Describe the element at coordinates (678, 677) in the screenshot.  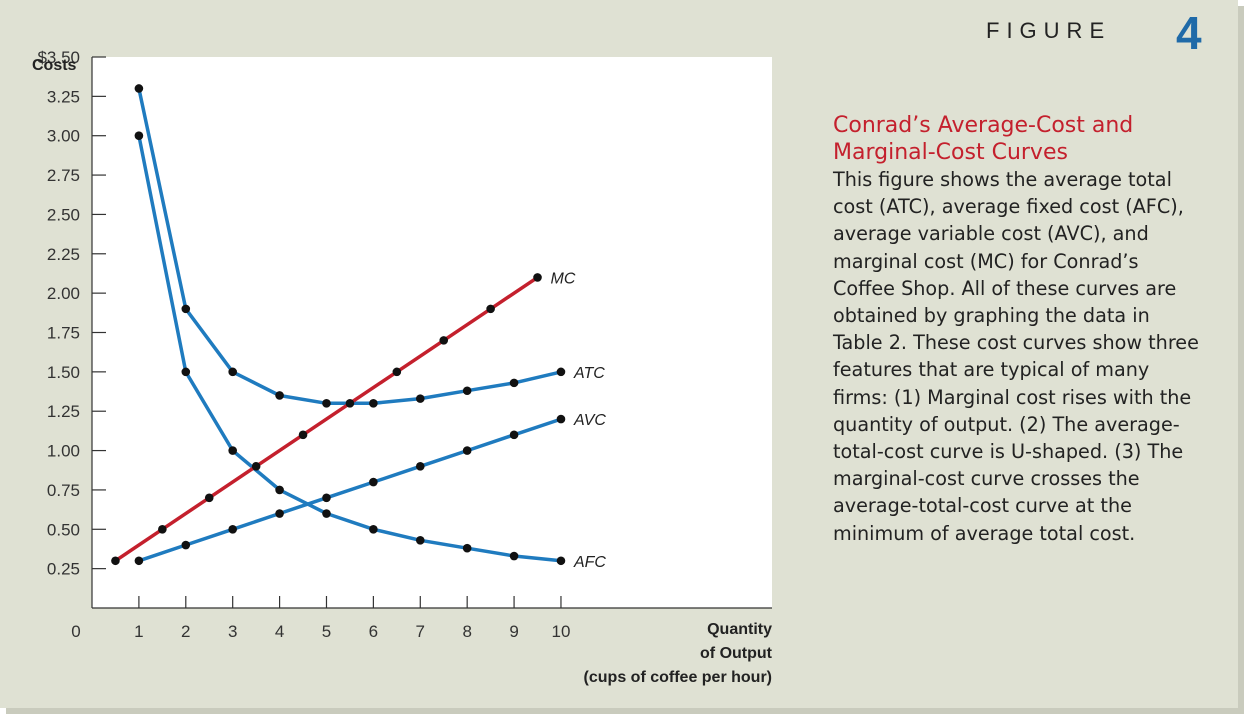
I see `x-axis-title-line-3: (cups of coffee per hour)` at that location.